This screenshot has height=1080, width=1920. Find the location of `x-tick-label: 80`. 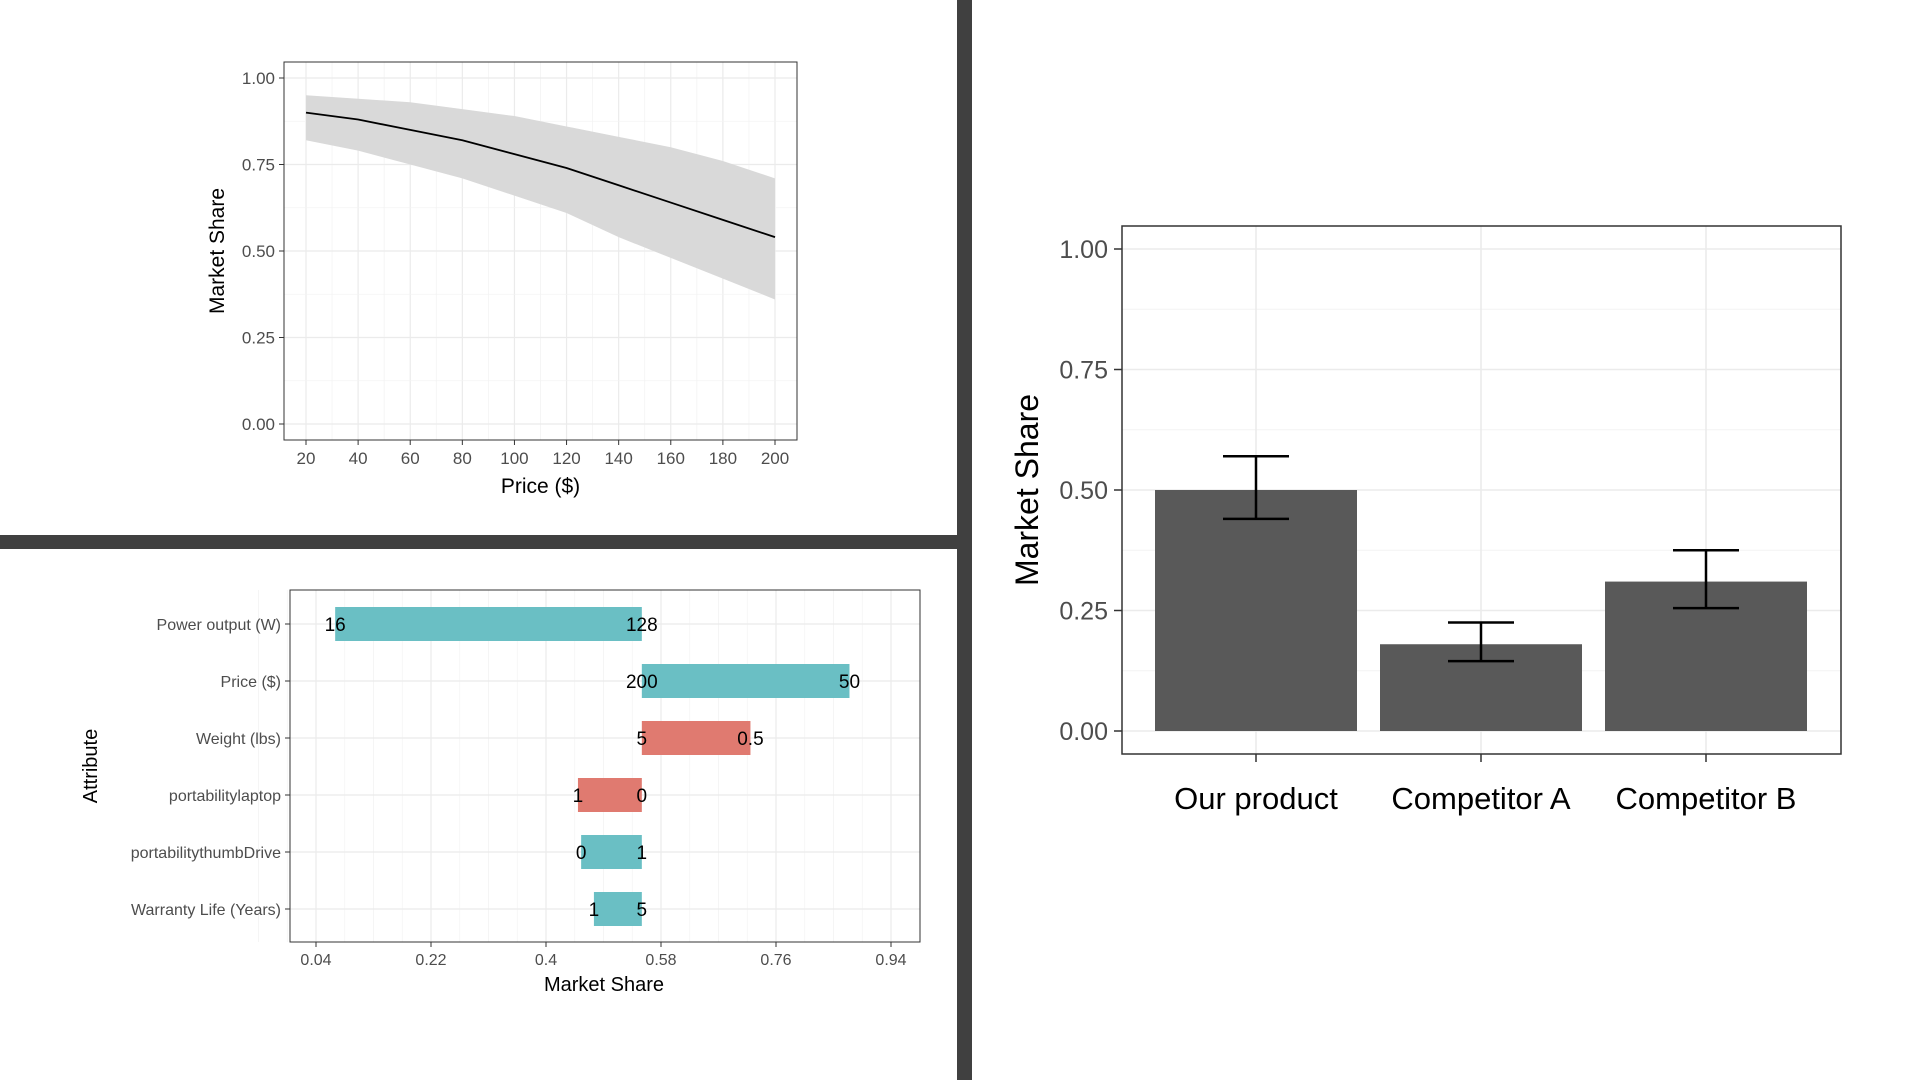

x-tick-label: 80 is located at coordinates (462, 458).